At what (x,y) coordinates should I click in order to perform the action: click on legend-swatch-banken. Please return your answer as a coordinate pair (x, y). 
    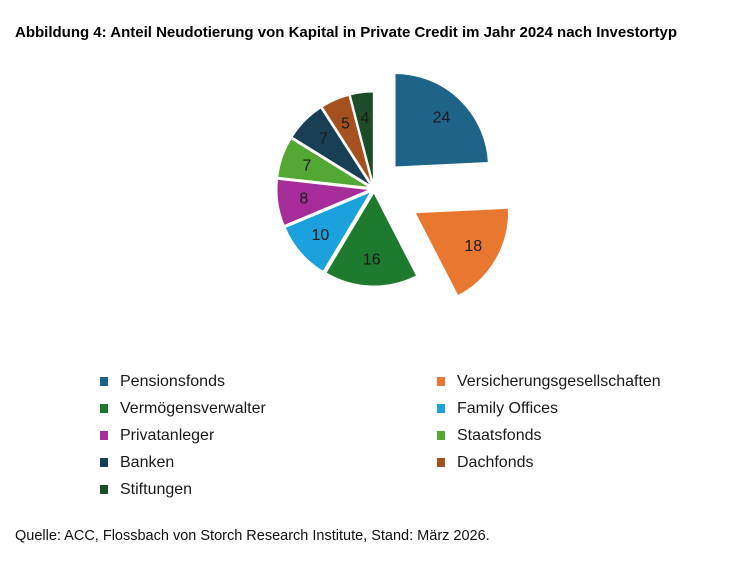
    Looking at the image, I should click on (104, 462).